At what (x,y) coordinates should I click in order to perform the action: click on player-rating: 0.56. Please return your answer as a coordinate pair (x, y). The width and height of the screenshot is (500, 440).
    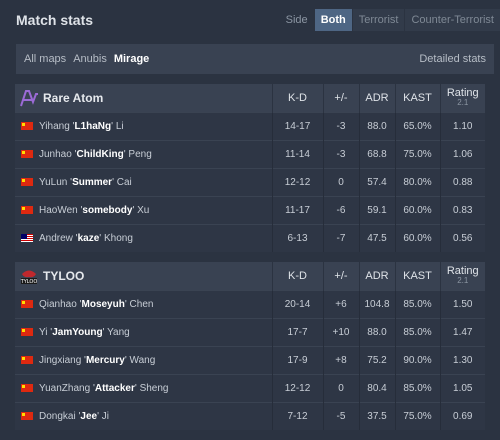
    Looking at the image, I should click on (462, 237).